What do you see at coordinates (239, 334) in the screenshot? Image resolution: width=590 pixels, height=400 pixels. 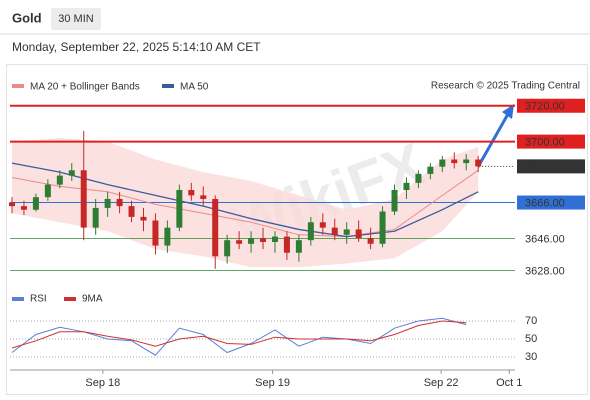 I see `indicator-line` at bounding box center [239, 334].